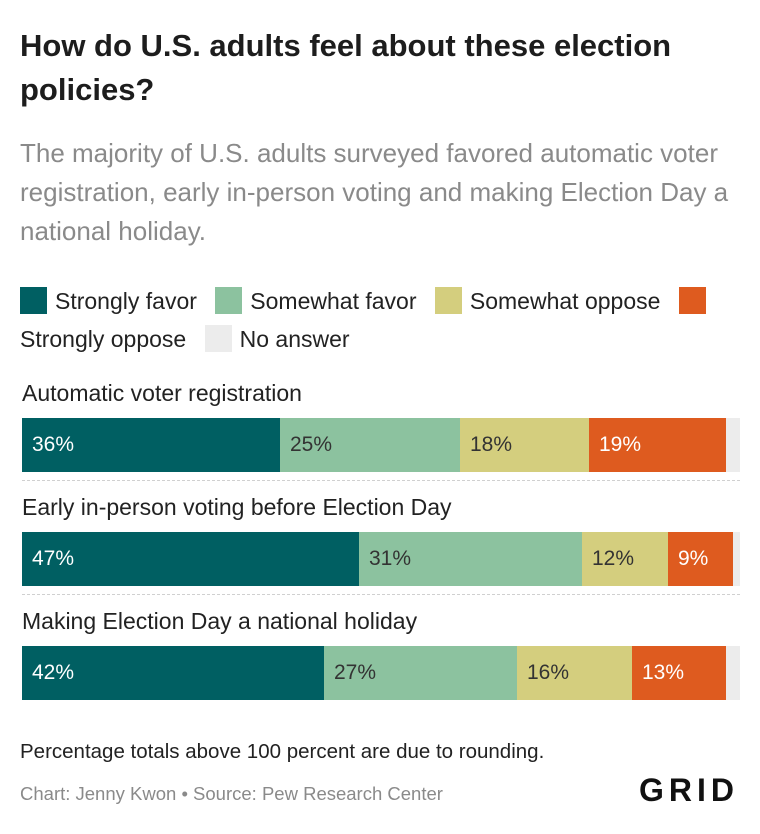  I want to click on grid-logo: GRID, so click(689, 790).